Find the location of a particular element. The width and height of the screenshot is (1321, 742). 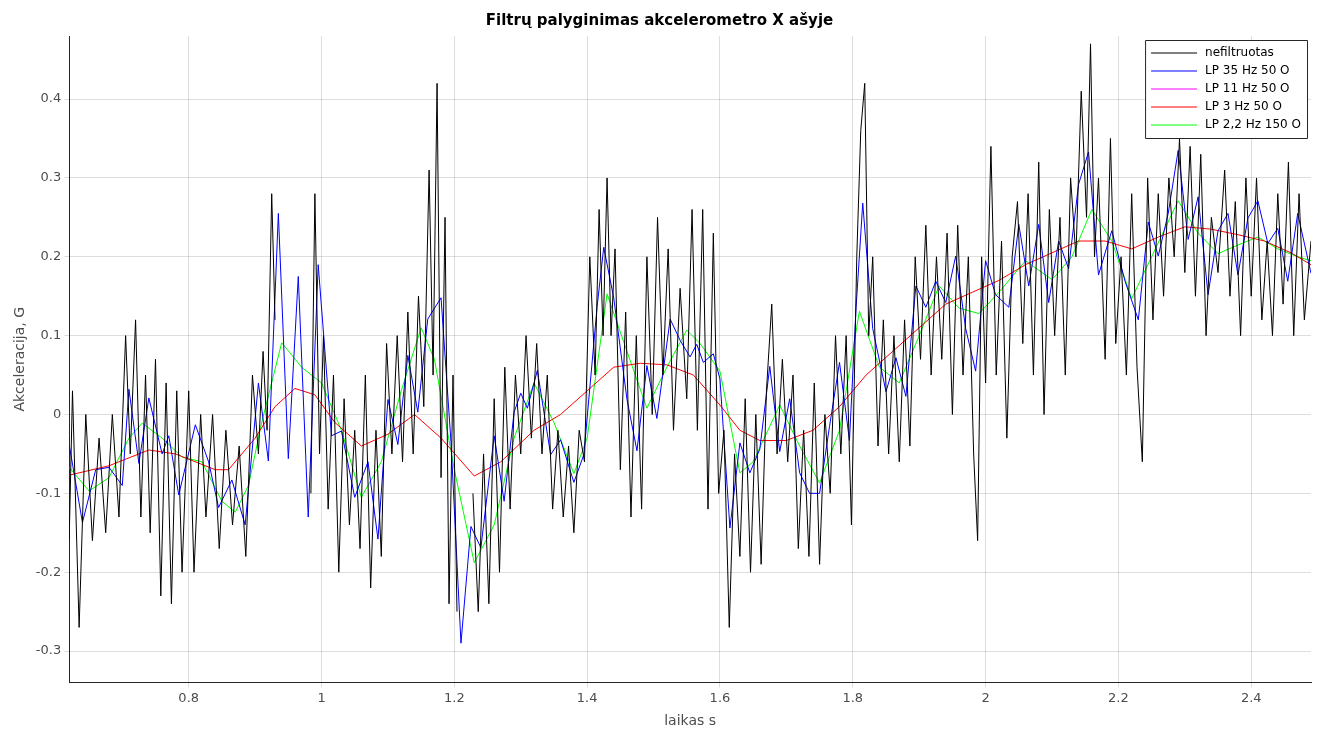

x-tick-label: 2.4 is located at coordinates (1251, 697).